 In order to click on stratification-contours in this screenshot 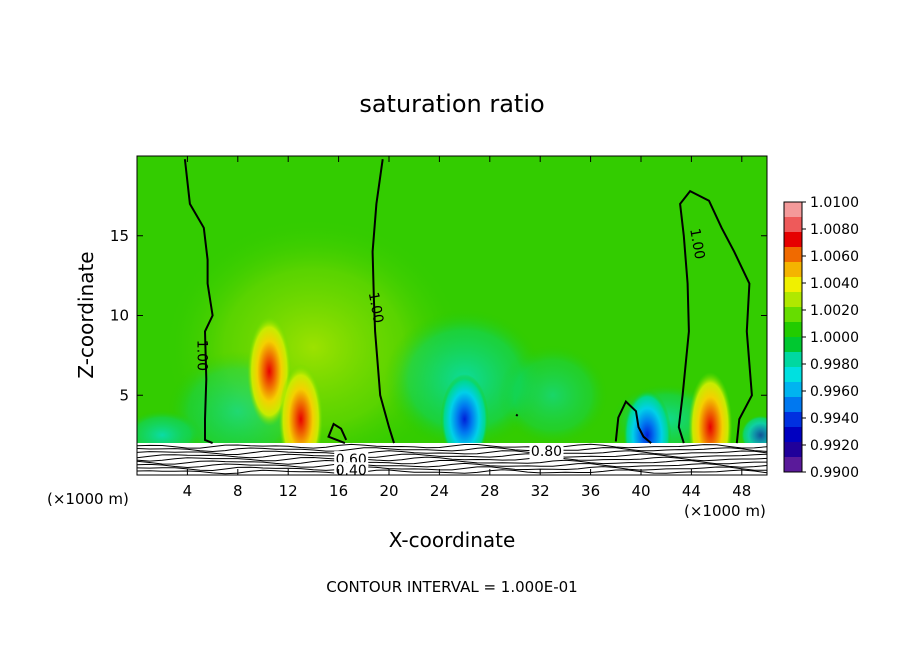, I will do `click(452, 459)`.